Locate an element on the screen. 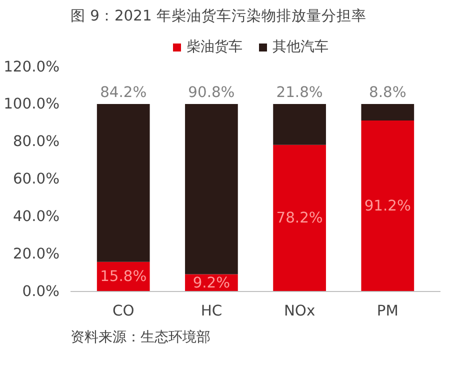 Image resolution: width=463 pixels, height=379 pixels. x-tick-label: NOx is located at coordinates (300, 311).